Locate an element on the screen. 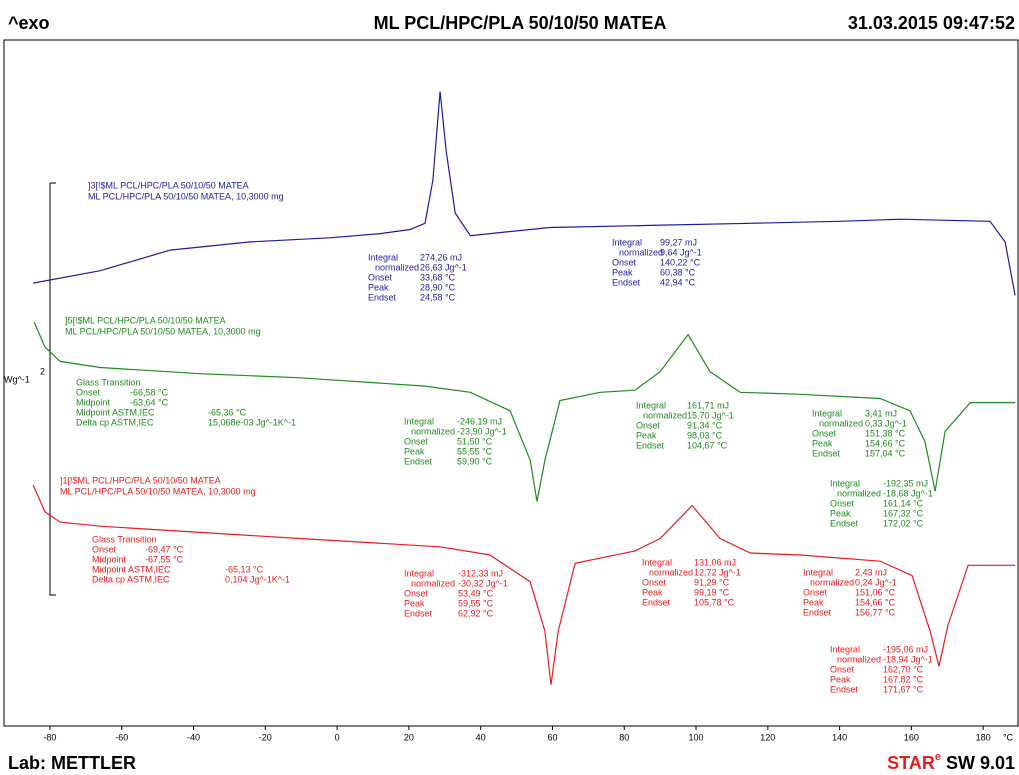  annotation-value: 274,26 mJ is located at coordinates (441, 257).